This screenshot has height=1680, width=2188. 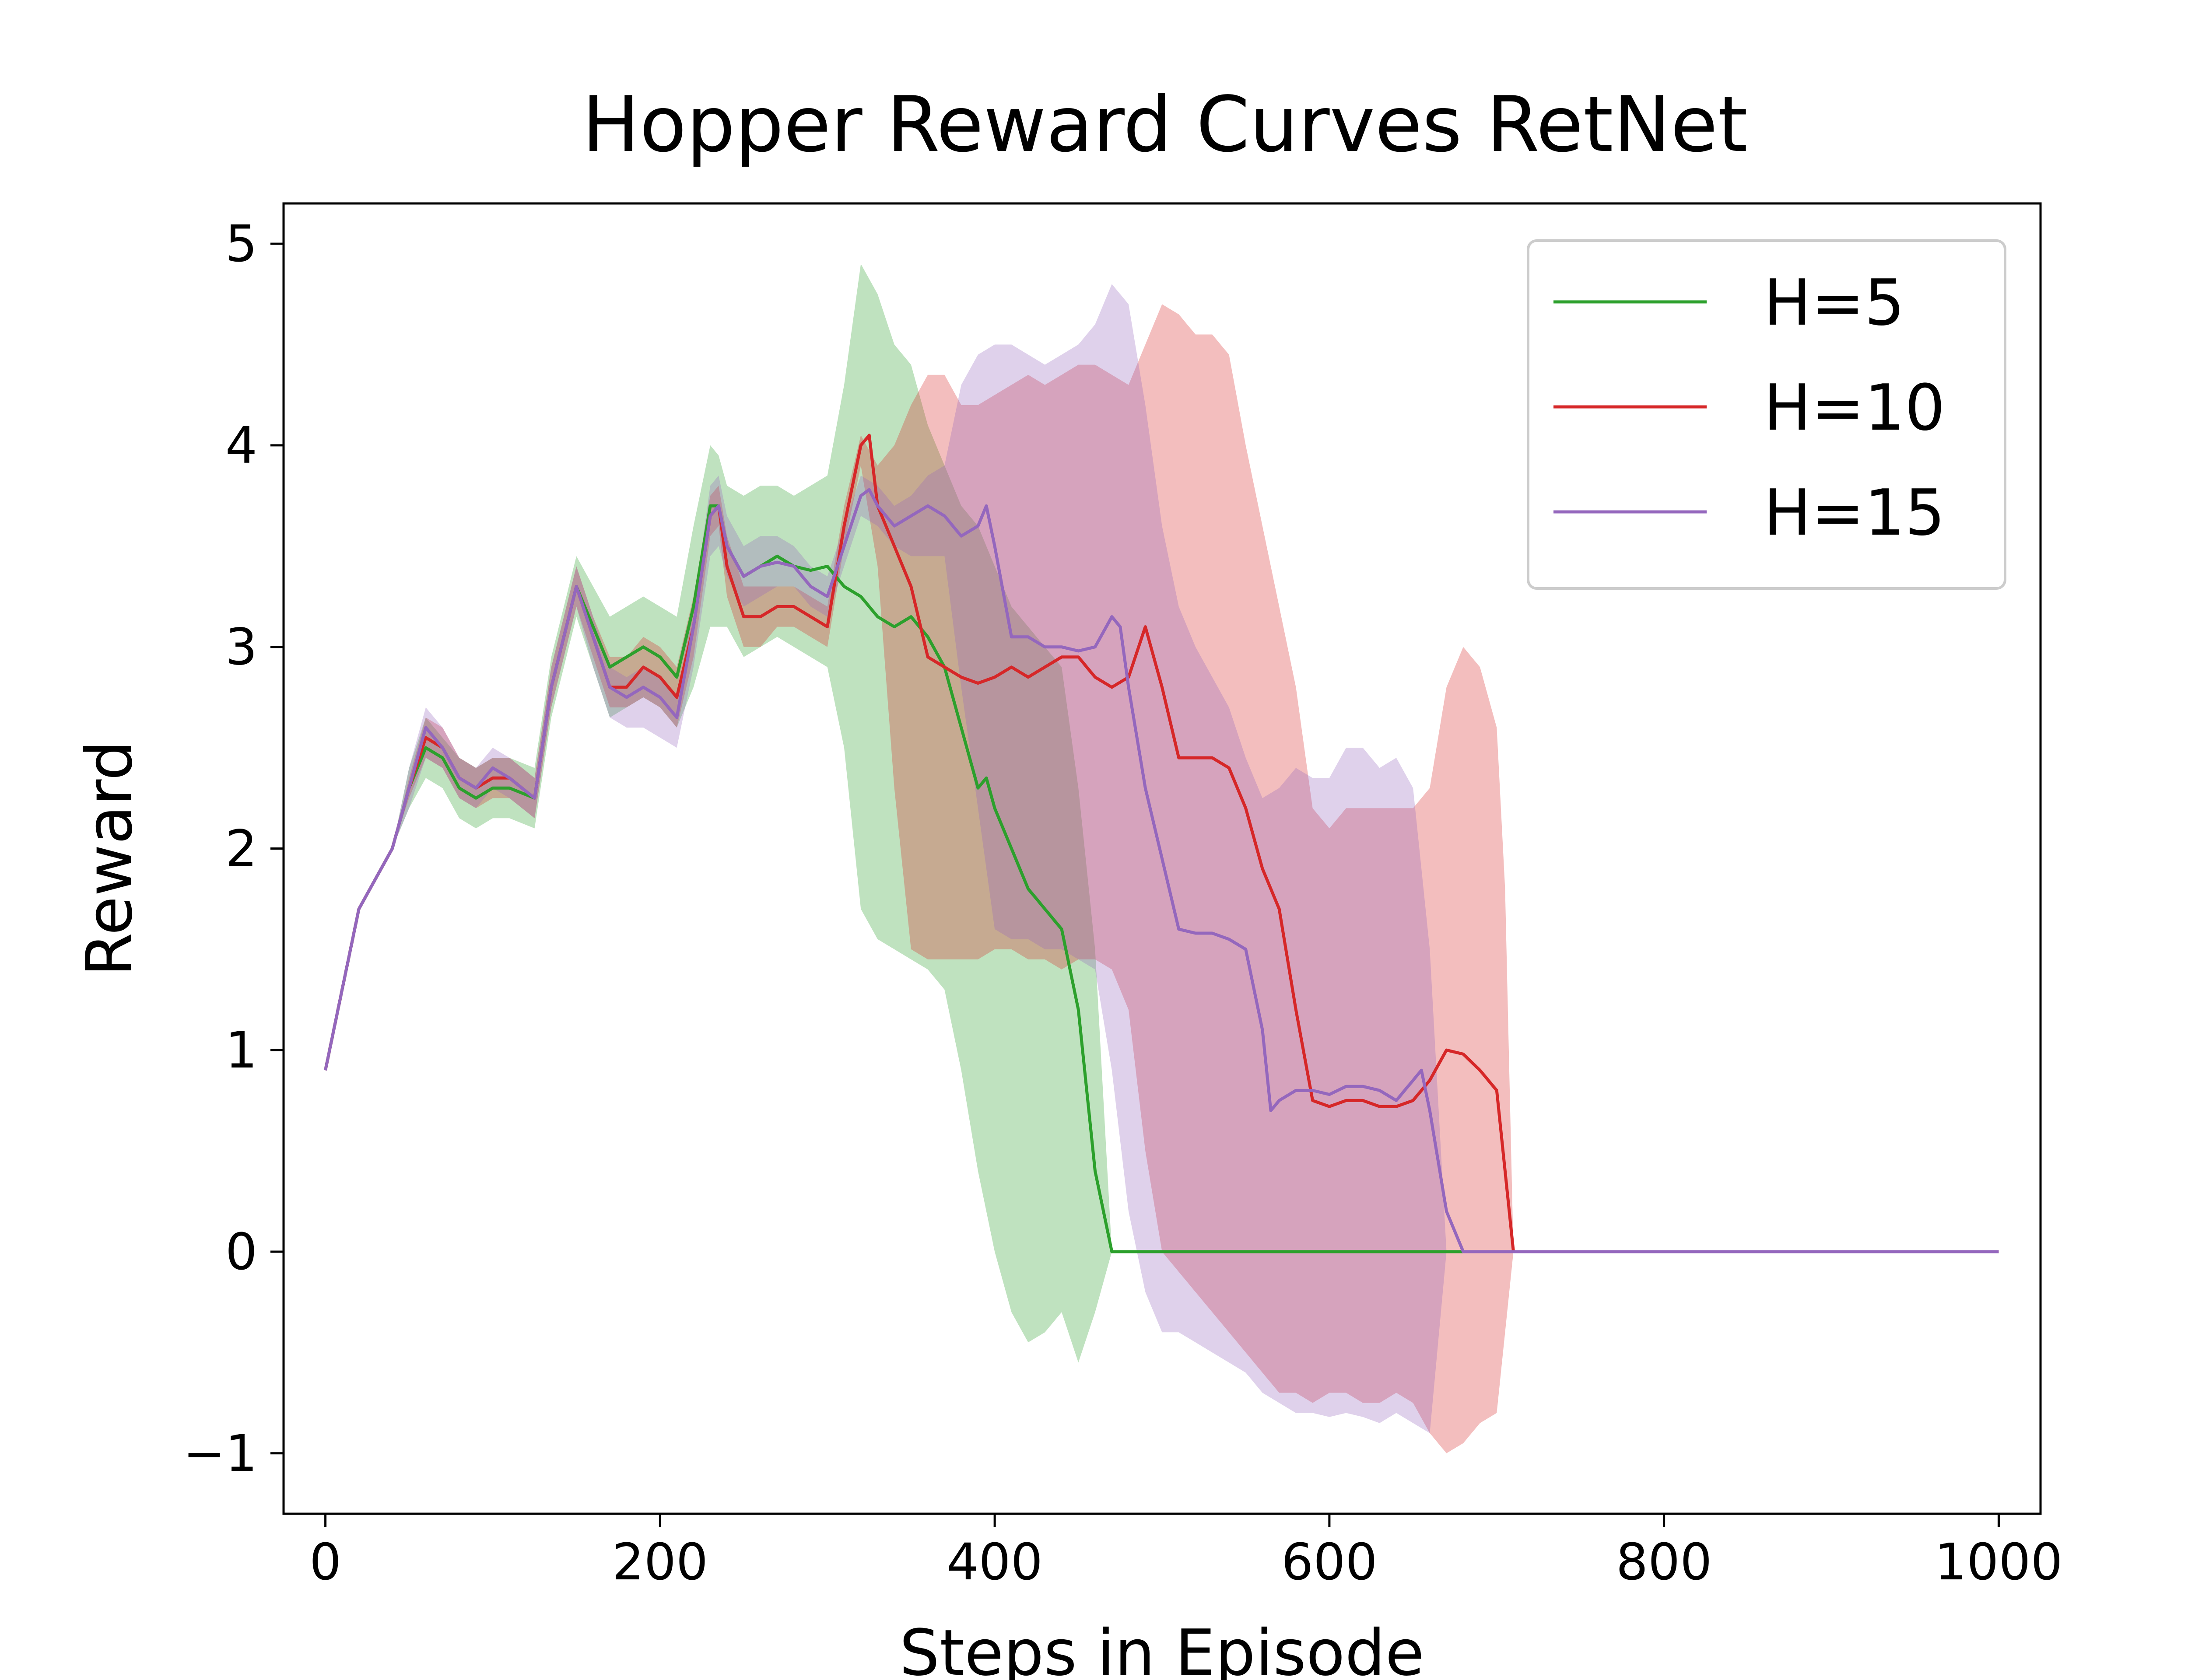 I want to click on x-tick-label: 800, so click(x=1664, y=1562).